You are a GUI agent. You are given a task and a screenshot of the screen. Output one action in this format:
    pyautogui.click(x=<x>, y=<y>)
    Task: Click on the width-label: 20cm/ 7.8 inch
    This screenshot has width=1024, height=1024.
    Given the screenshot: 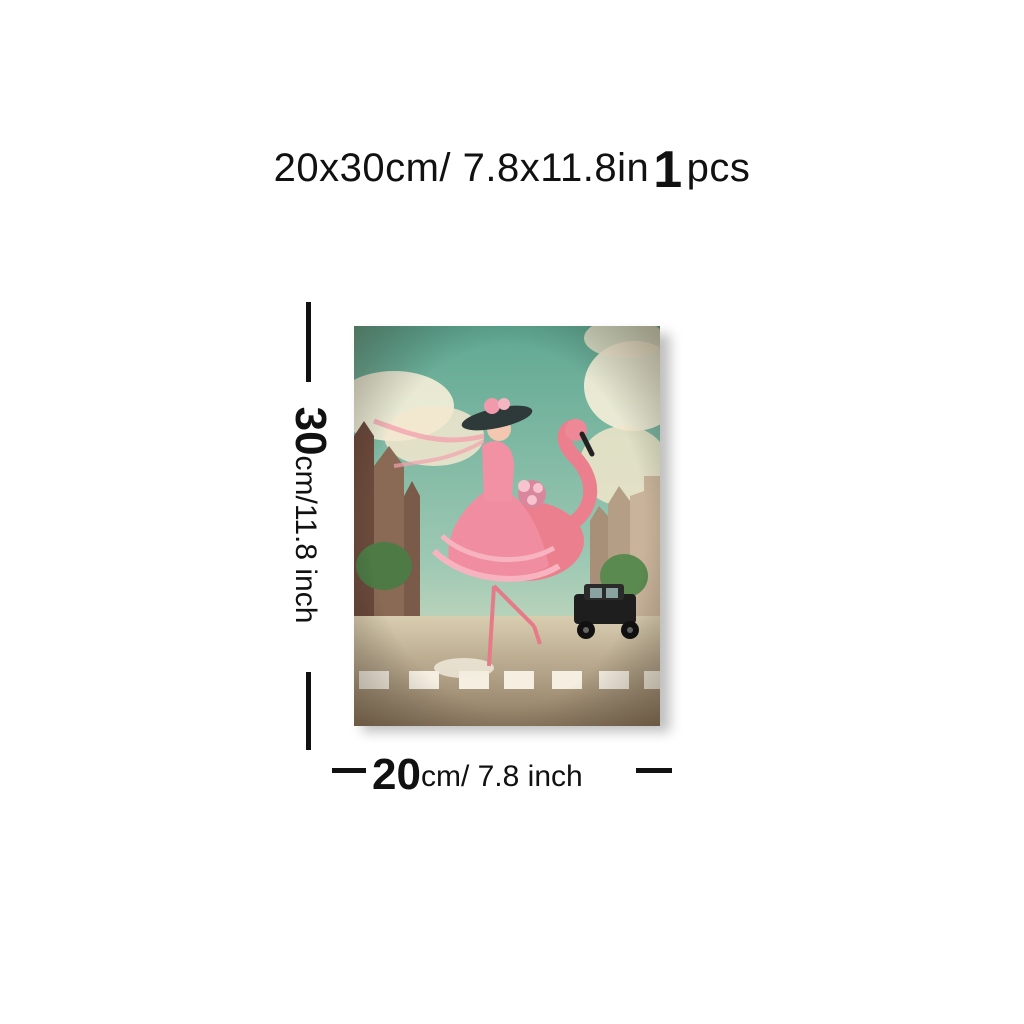 What is the action you would take?
    pyautogui.click(x=477, y=775)
    